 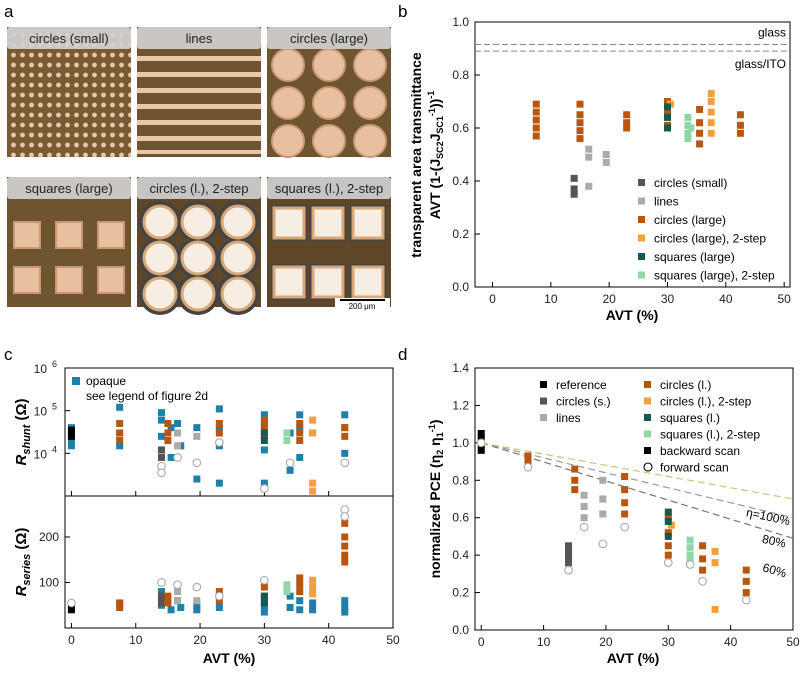 What do you see at coordinates (393, 640) in the screenshot?
I see `chart-c-xtick-label: 50` at bounding box center [393, 640].